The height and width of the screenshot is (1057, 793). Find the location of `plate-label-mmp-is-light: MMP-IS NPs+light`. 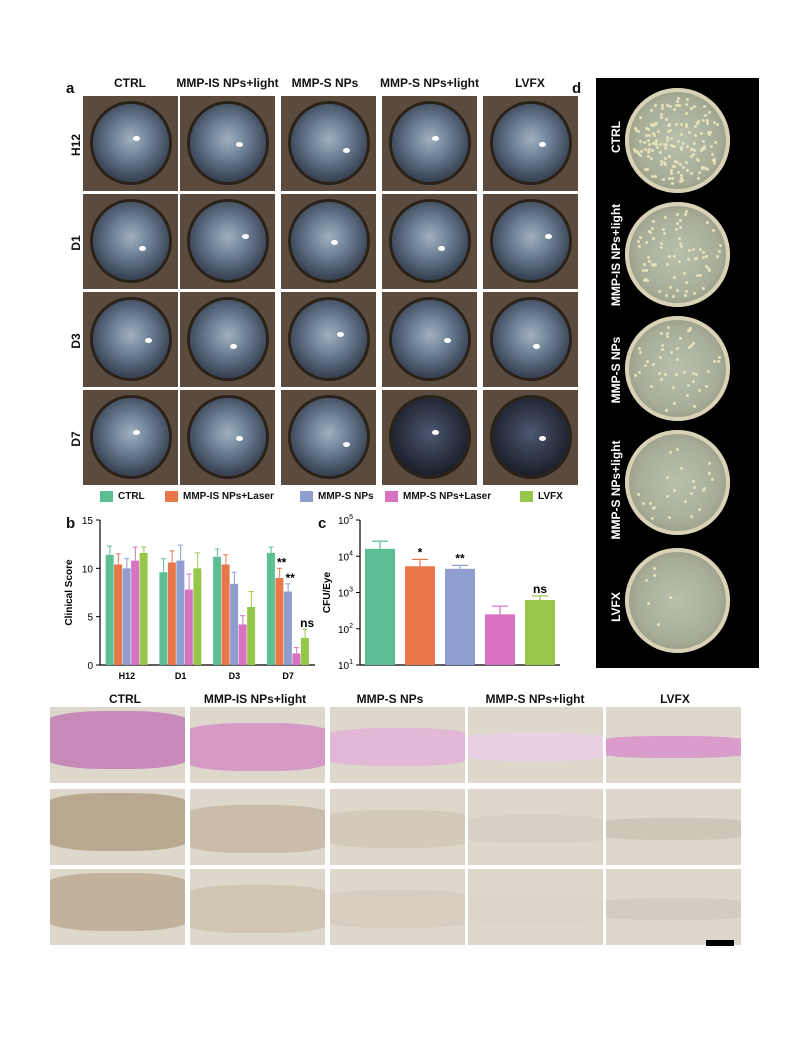

plate-label-mmp-is-light: MMP-IS NPs+light is located at coordinates (616, 255).